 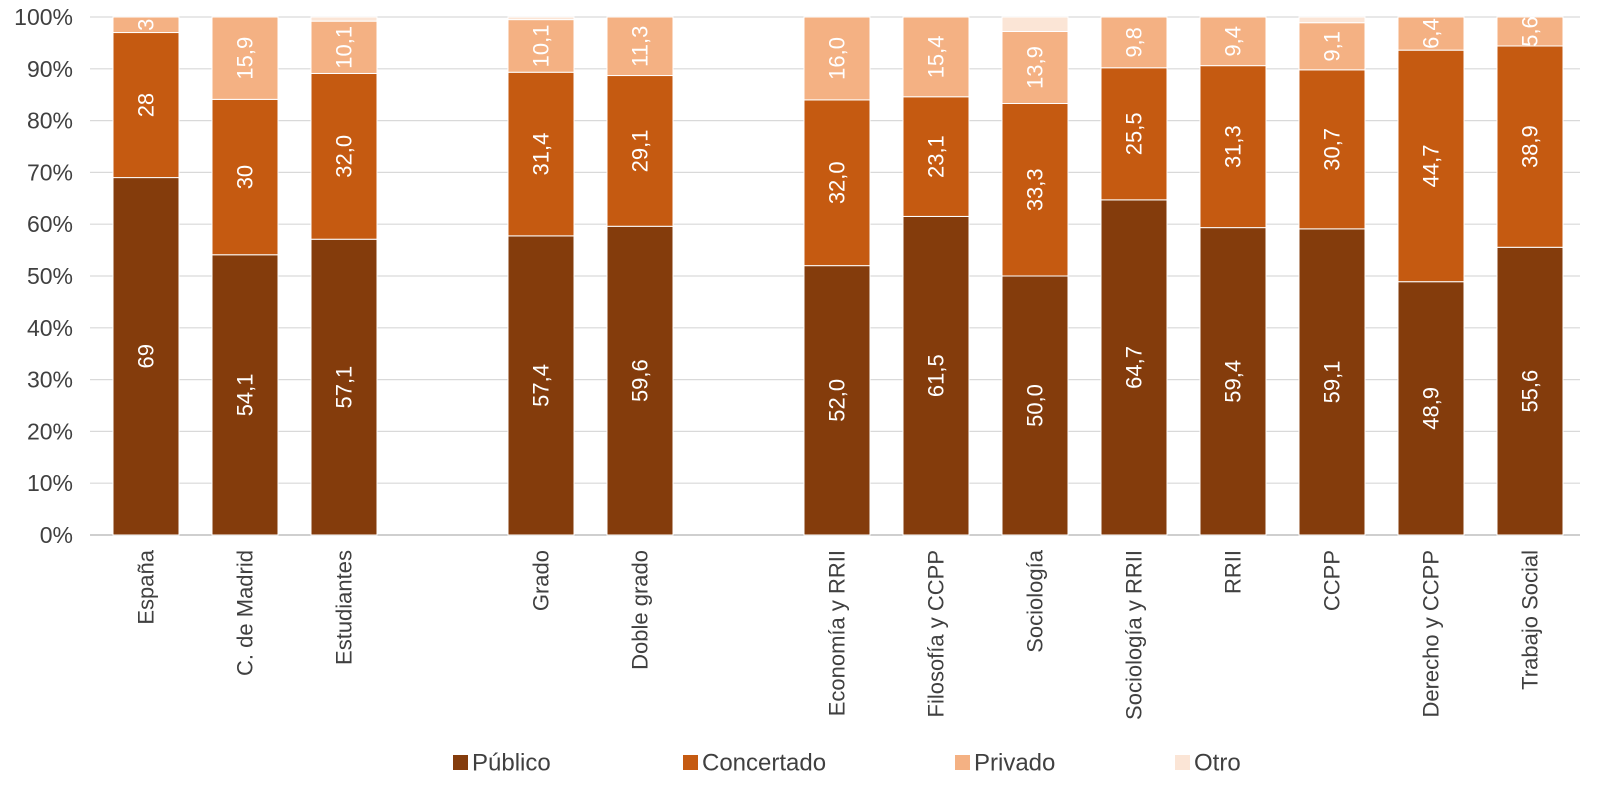 I want to click on legend-swatch-privado, so click(x=962, y=762).